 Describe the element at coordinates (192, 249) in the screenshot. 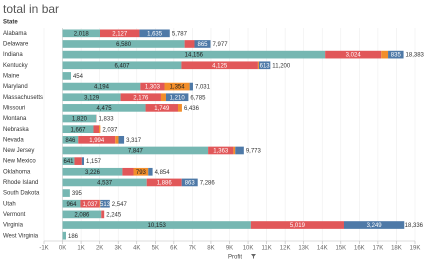

I see `x-tick-label: 7K` at that location.